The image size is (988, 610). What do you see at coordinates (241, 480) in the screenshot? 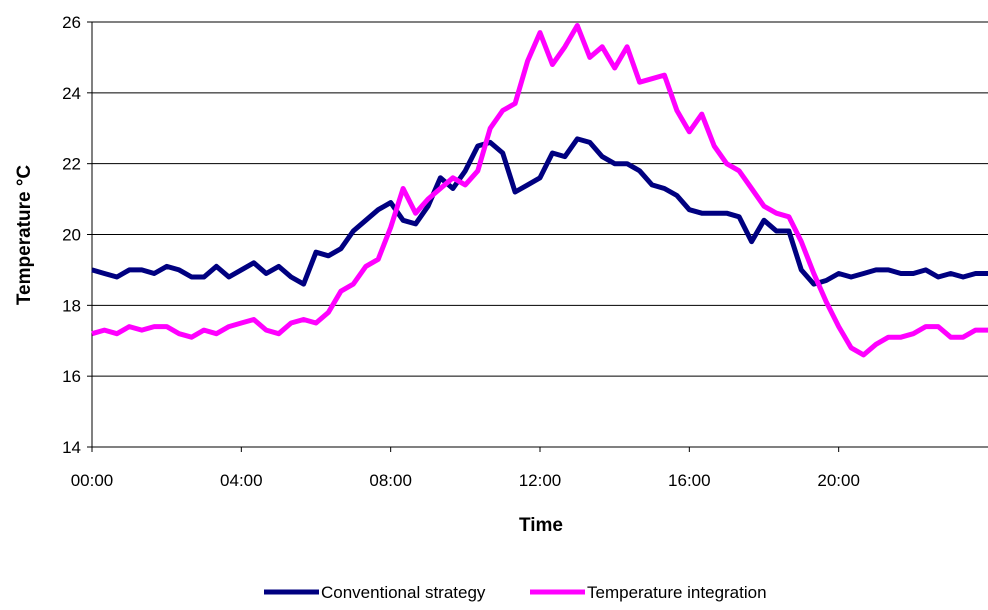
I see `x-tick-label-0400: 04:00` at bounding box center [241, 480].